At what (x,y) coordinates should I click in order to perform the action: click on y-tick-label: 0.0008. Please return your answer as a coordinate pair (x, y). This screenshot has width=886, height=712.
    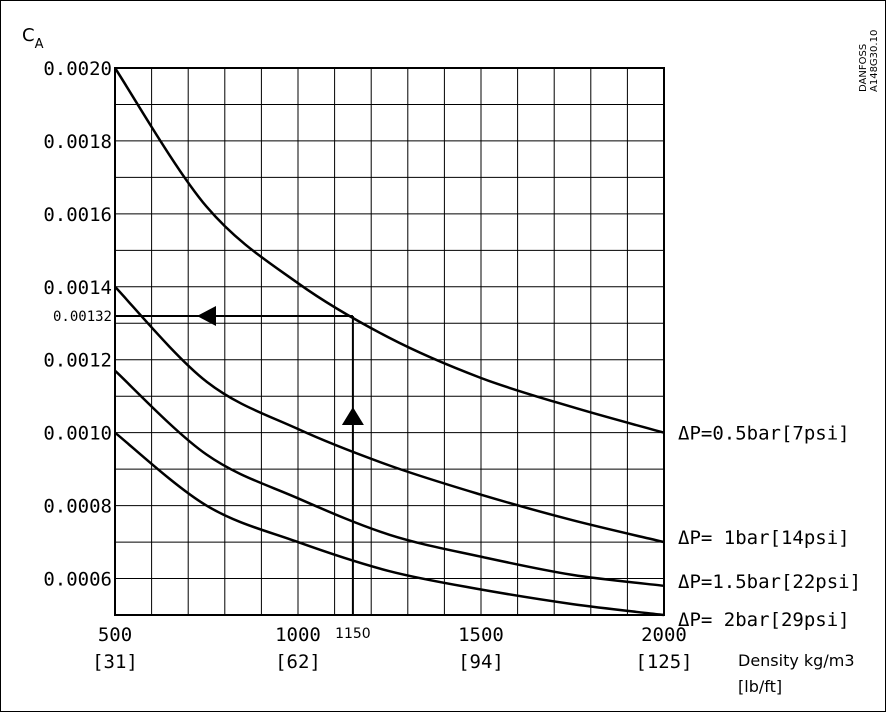
    Looking at the image, I should click on (77, 507).